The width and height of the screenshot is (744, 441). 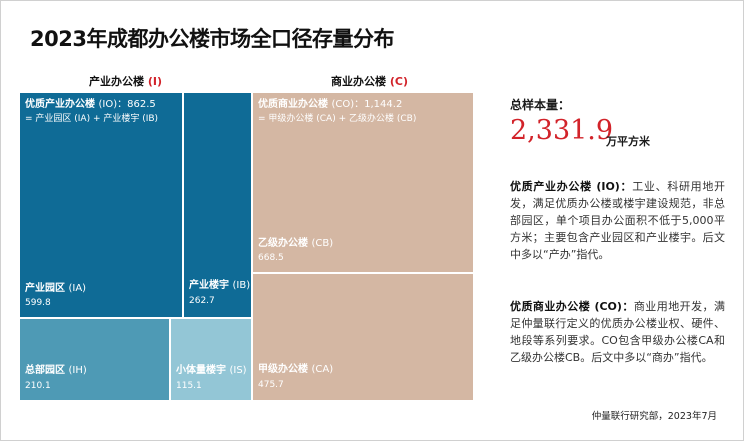 I want to click on treemap-cell-ib: 产业楼宇 (IB) 262.7, so click(x=217, y=205).